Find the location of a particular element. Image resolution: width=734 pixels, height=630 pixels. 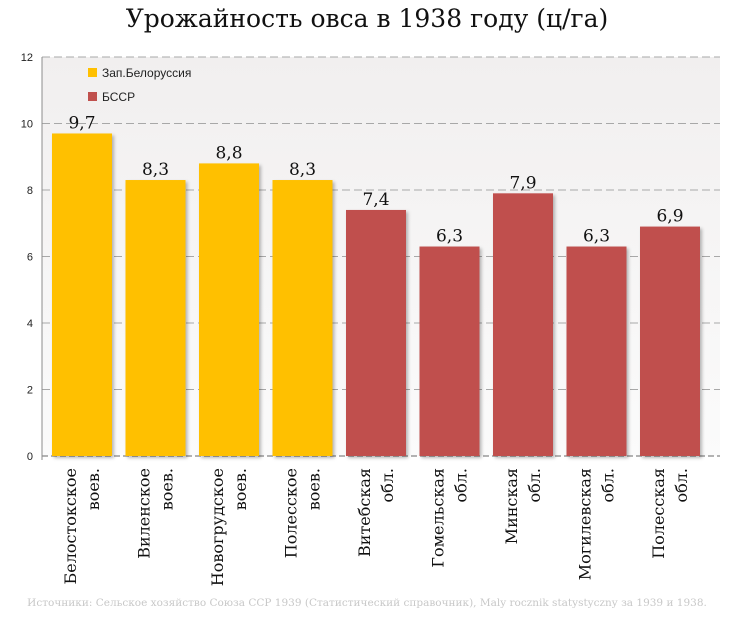

legend-label: БССР is located at coordinates (118, 97).